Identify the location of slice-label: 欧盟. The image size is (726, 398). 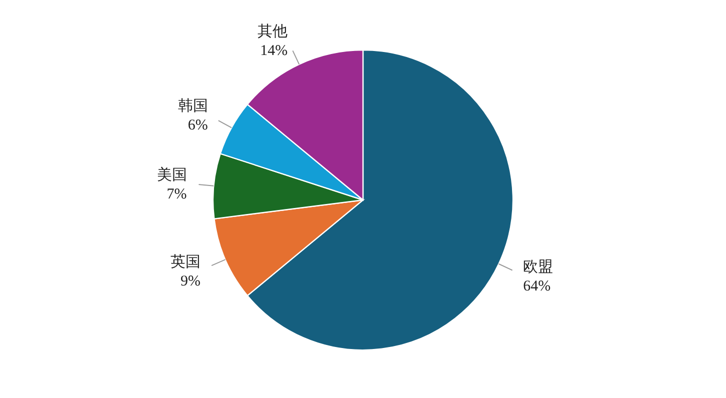
(538, 267).